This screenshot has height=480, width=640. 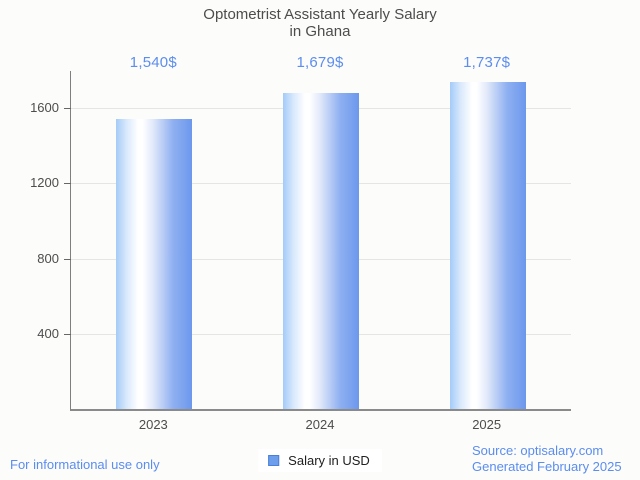 What do you see at coordinates (321, 251) in the screenshot?
I see `bar-2024` at bounding box center [321, 251].